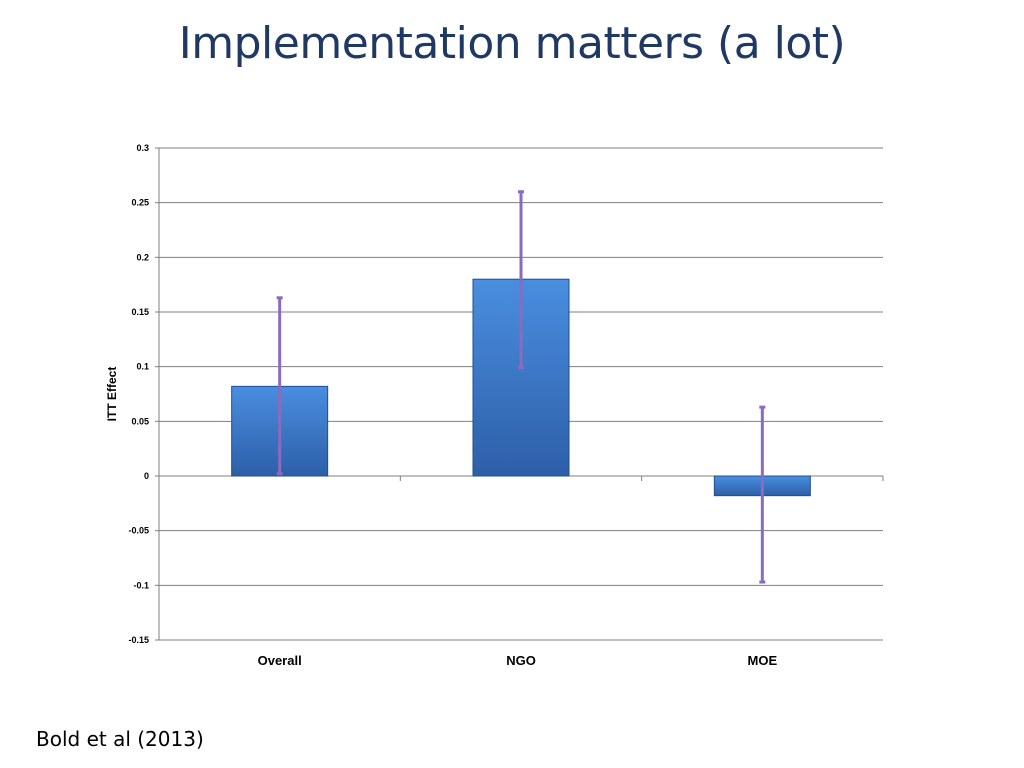 Image resolution: width=1024 pixels, height=768 pixels. I want to click on y-tick-label: 0.2, so click(142, 257).